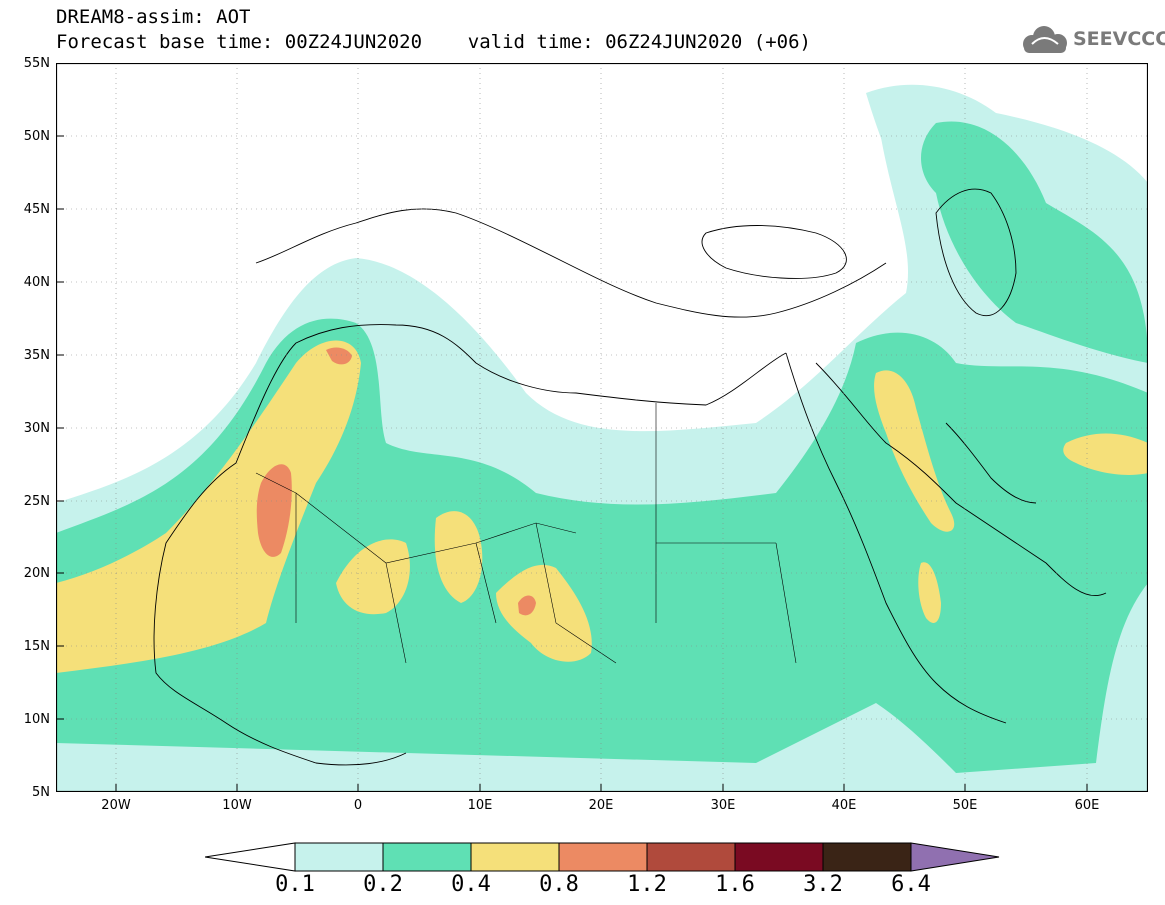  I want to click on colorbar-label: 0.4, so click(471, 884).